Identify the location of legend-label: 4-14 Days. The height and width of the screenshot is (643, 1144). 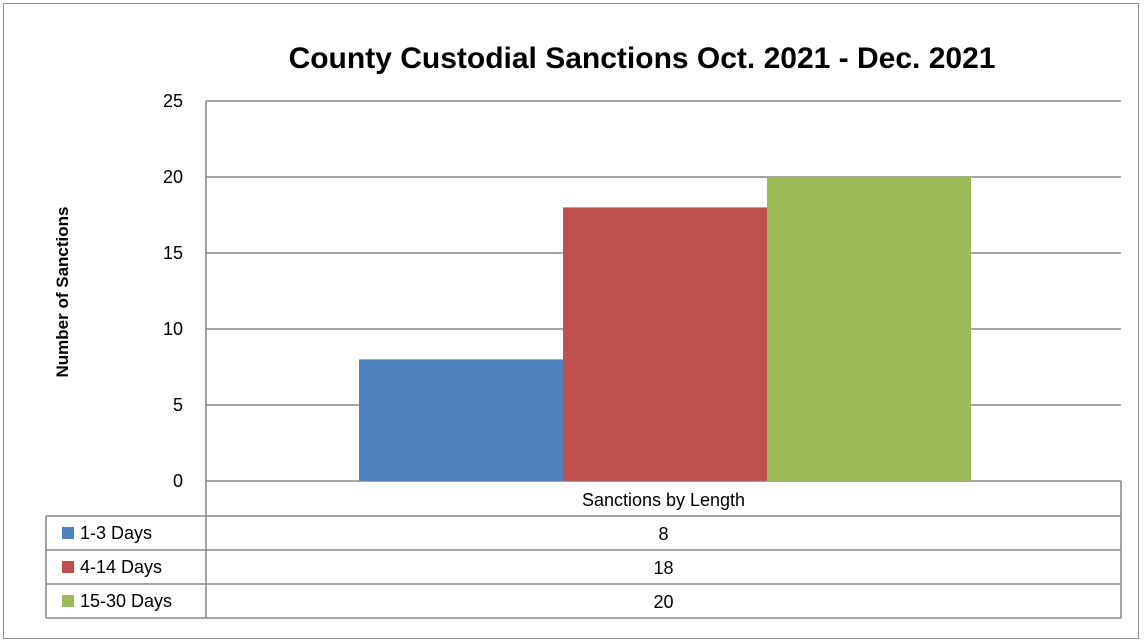
(121, 567).